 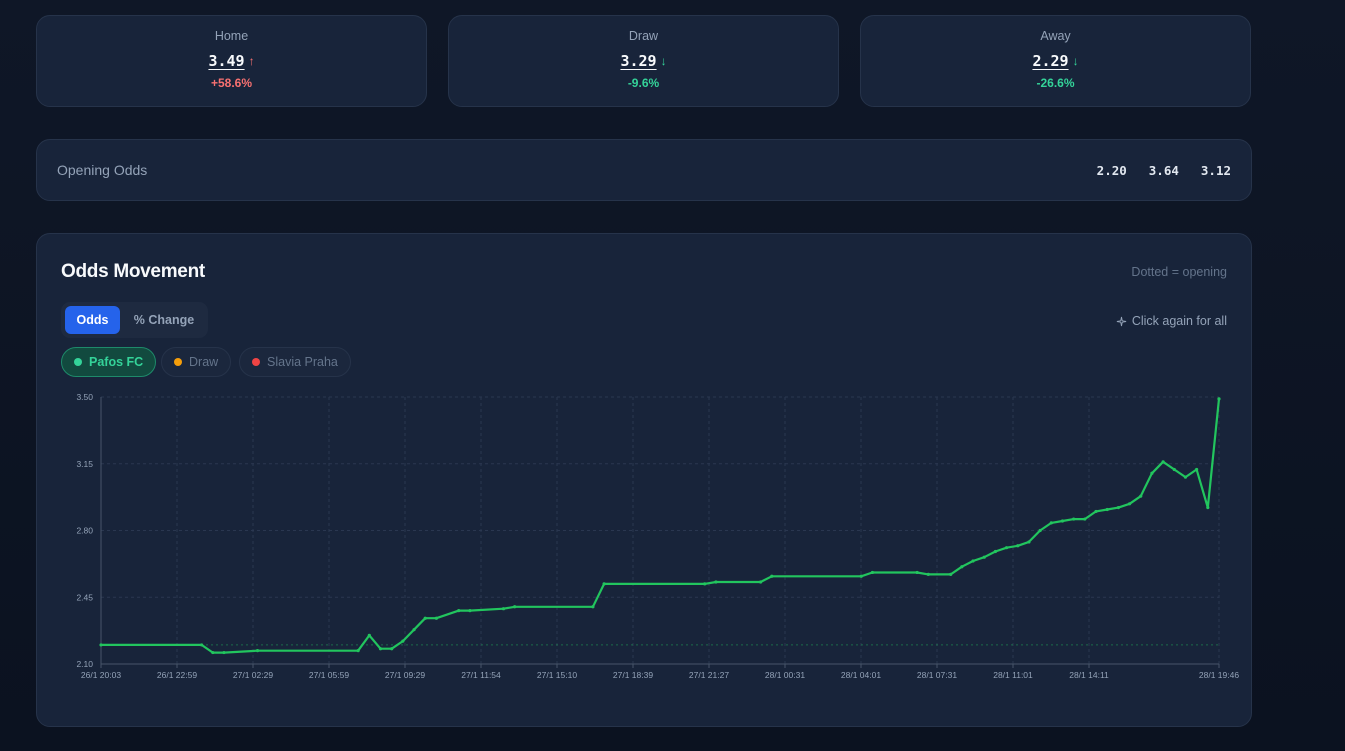 What do you see at coordinates (643, 36) in the screenshot?
I see `draw-label: Draw` at bounding box center [643, 36].